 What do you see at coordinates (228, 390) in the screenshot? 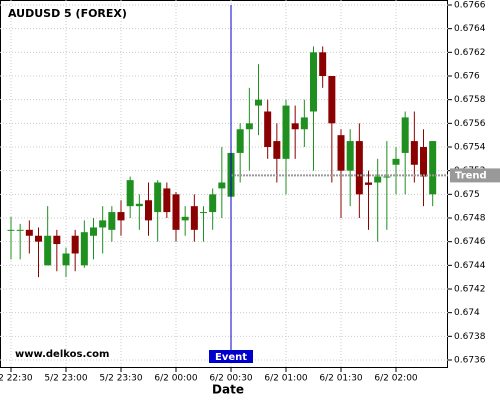
I see `x-axis-label: Date` at bounding box center [228, 390].